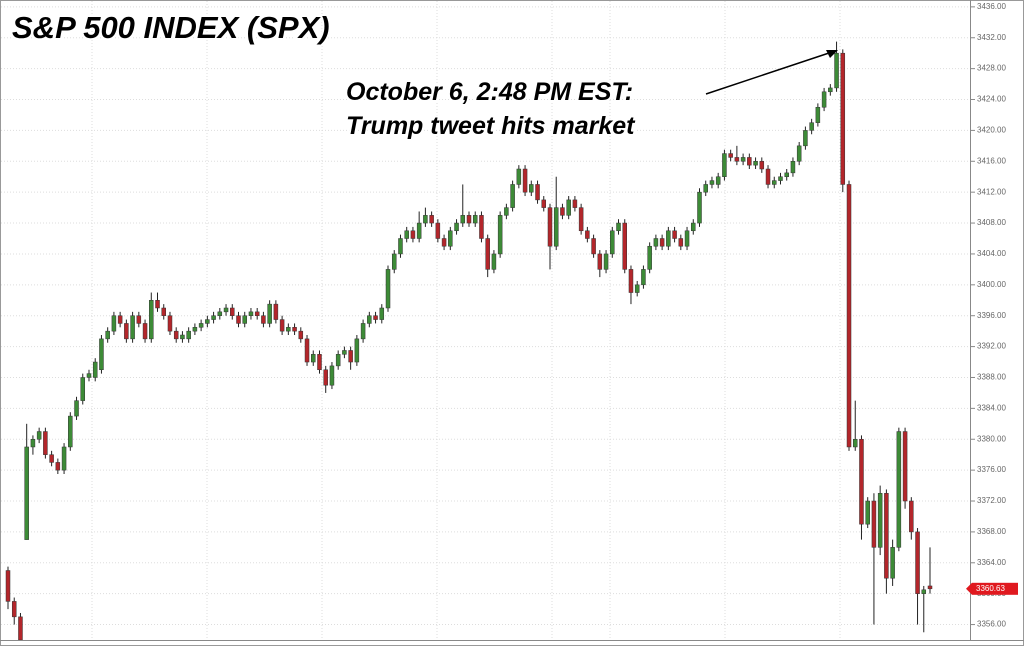  What do you see at coordinates (995, 588) in the screenshot?
I see `last-price-box` at bounding box center [995, 588].